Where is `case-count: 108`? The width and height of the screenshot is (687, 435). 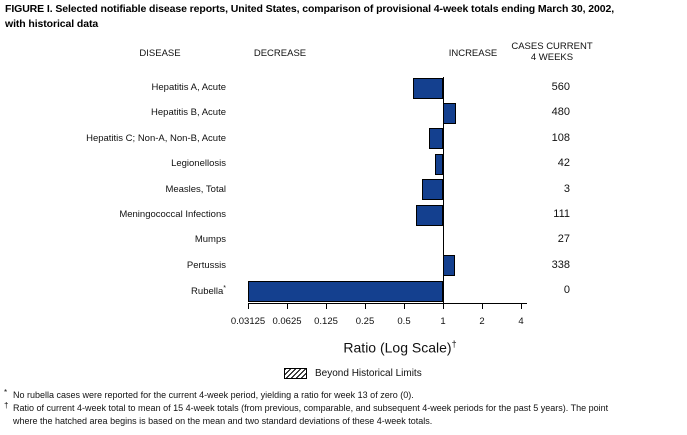 case-count: 108 is located at coordinates (560, 137).